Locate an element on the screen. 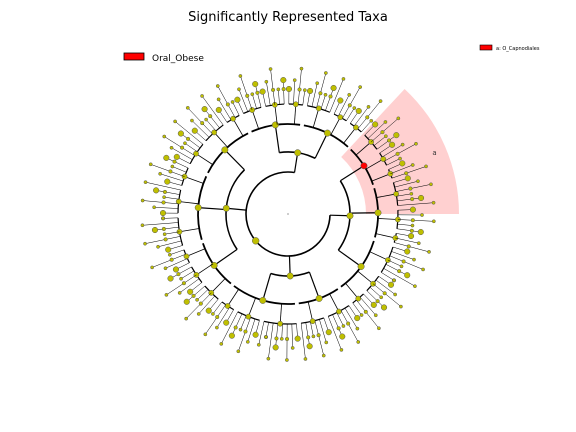 The width and height of the screenshot is (576, 432). legend-main-swatch is located at coordinates (134, 56).